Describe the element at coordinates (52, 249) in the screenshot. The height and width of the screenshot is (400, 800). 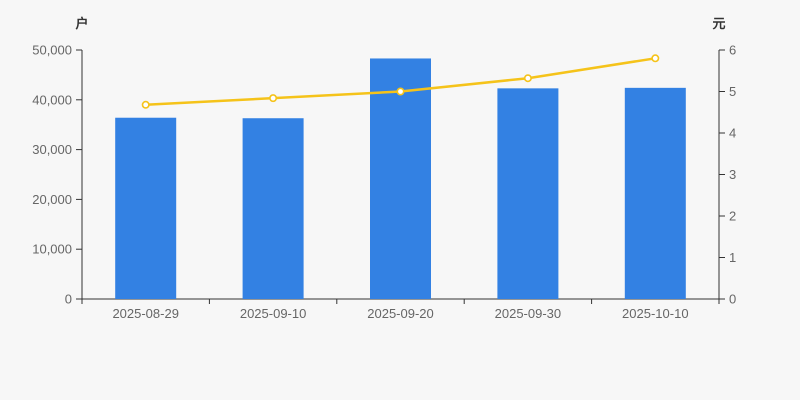
I see `left-axis-tick-label: 10,000` at that location.